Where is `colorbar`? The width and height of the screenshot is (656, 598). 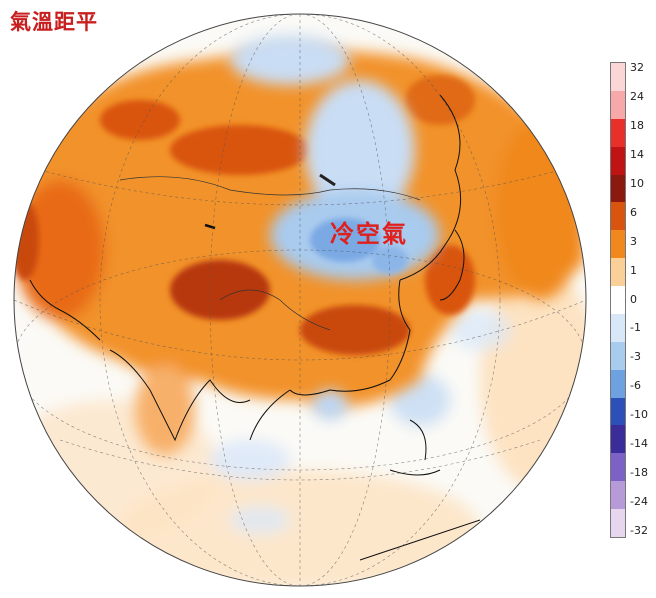
colorbar is located at coordinates (618, 300).